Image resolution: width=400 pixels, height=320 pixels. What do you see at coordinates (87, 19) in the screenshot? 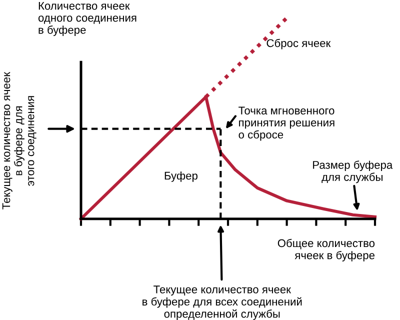
I see `chart-title: Количество ячеек одного соединения в буфере` at bounding box center [87, 19].